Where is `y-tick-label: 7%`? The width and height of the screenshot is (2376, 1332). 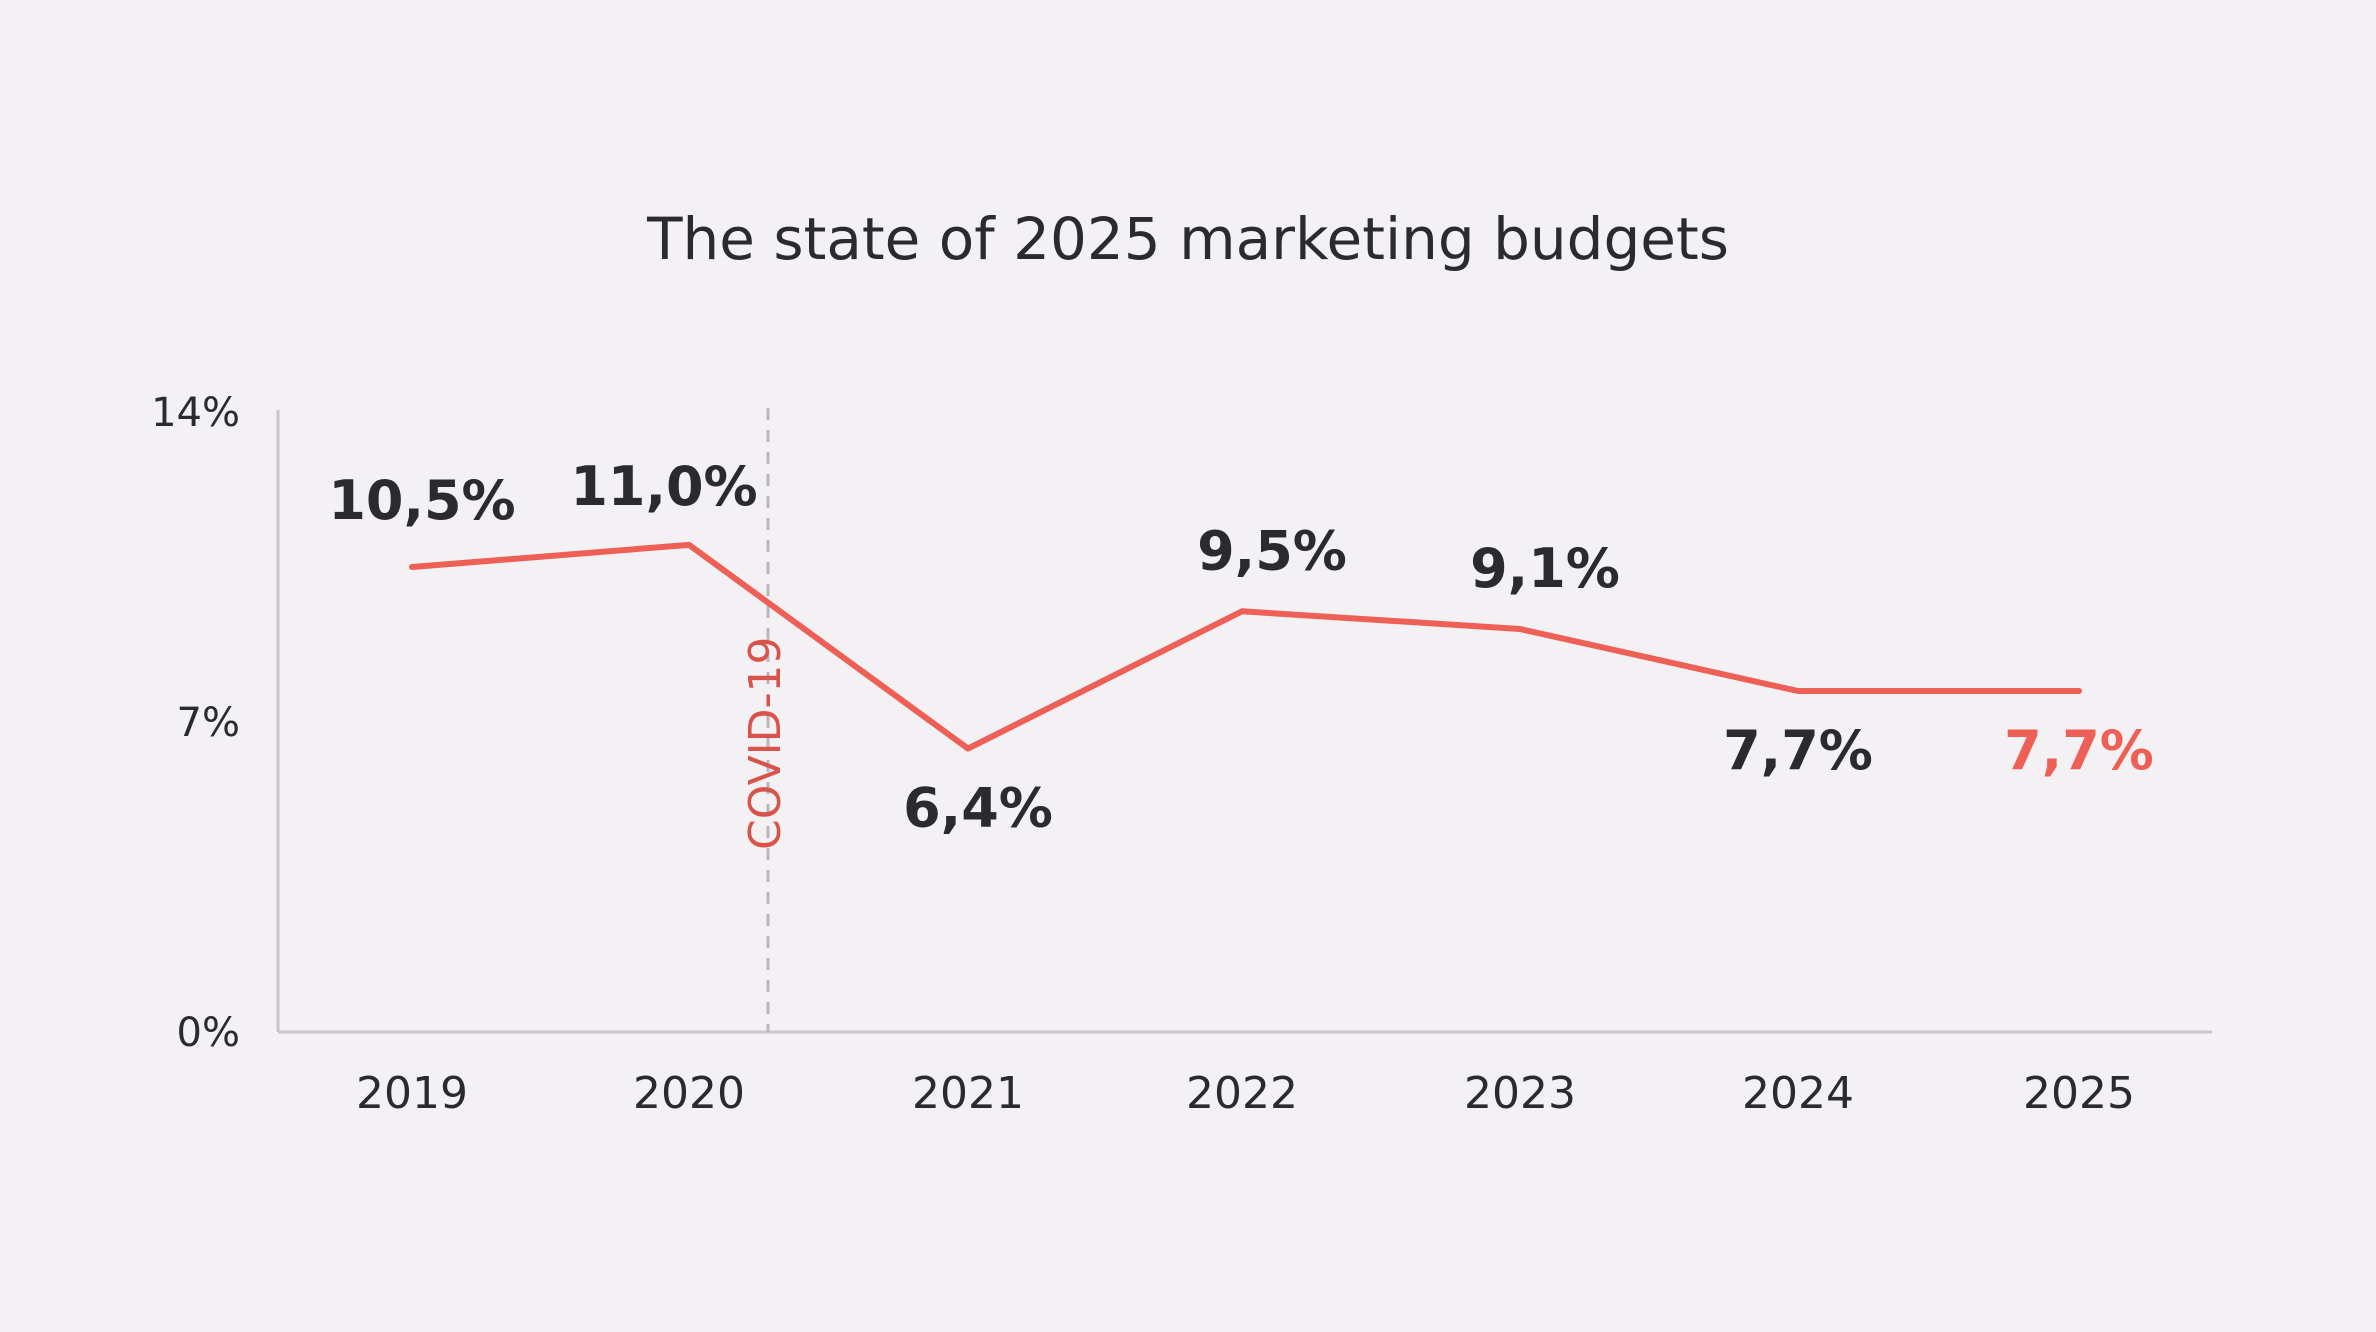
y-tick-label: 7% is located at coordinates (208, 723).